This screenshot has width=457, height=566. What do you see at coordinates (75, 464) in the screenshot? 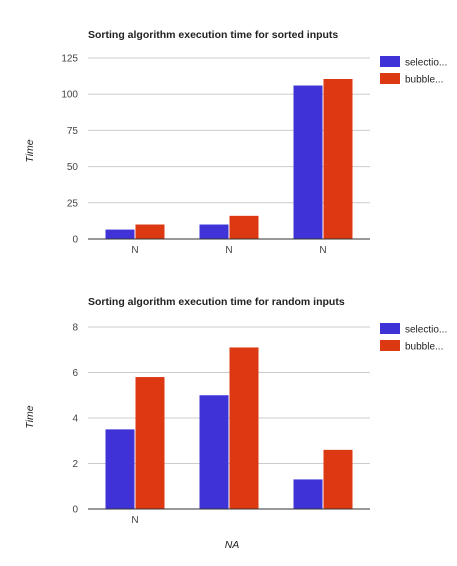
I see `y-tick-label: 2` at bounding box center [75, 464].